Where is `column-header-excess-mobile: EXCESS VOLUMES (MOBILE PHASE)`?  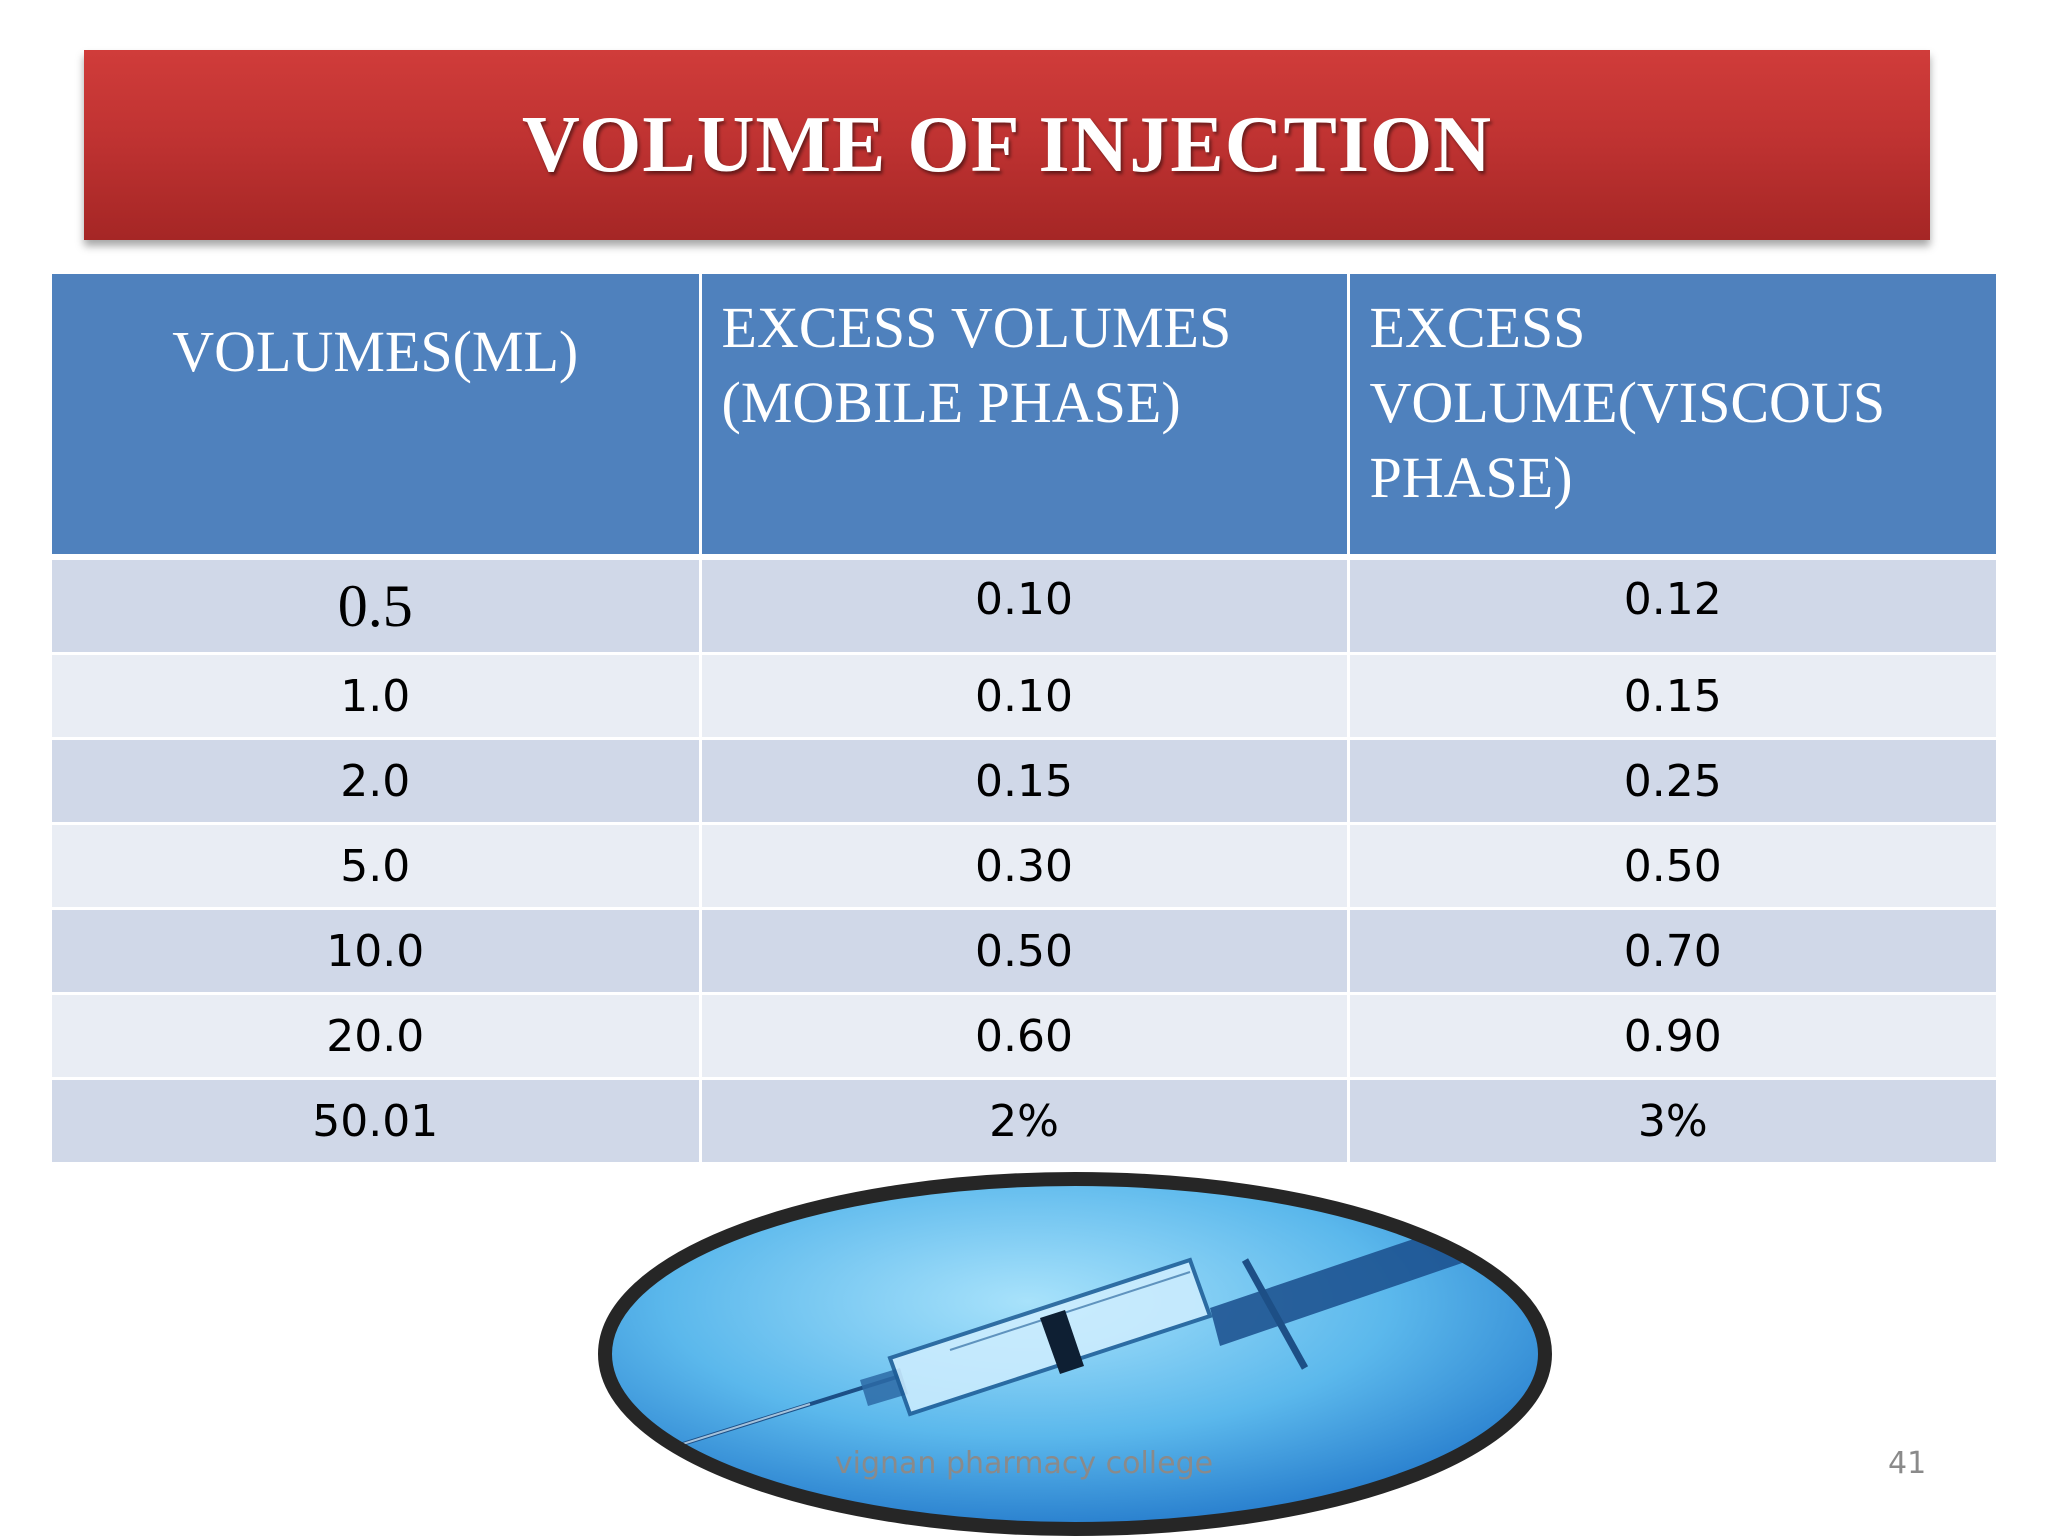 column-header-excess-mobile: EXCESS VOLUMES (MOBILE PHASE) is located at coordinates (1025, 417).